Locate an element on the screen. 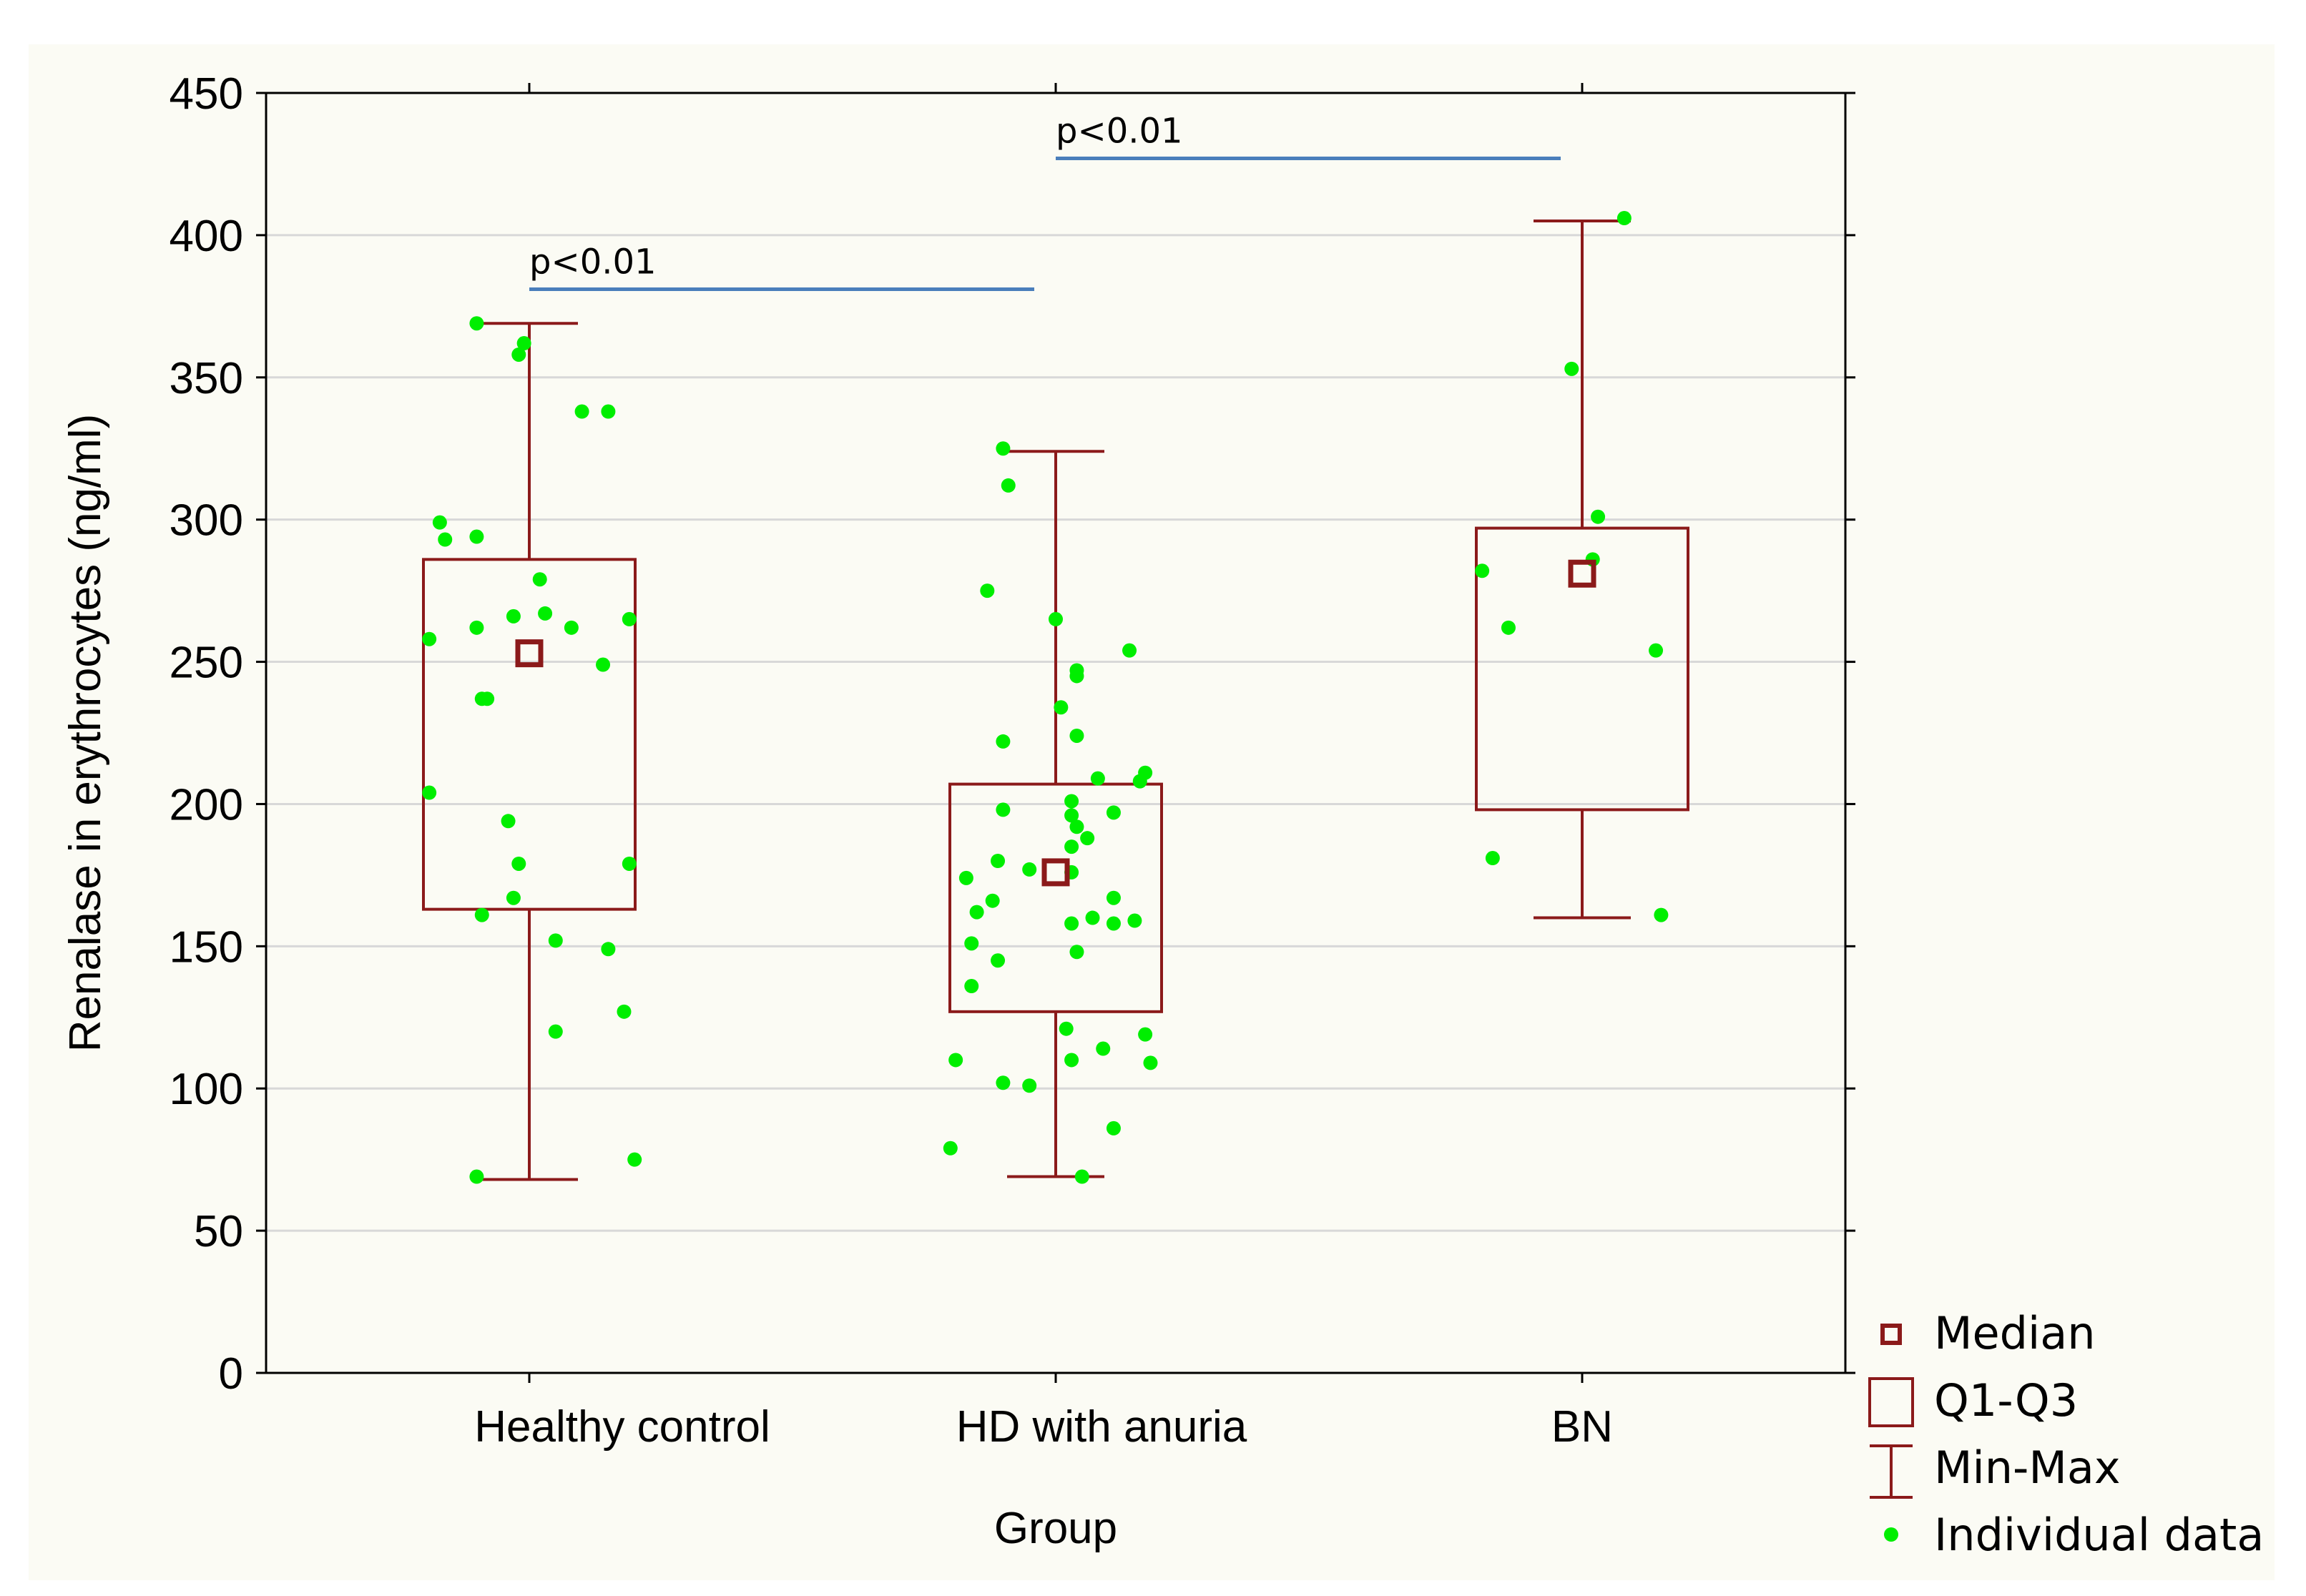  y-tick-label: 100 is located at coordinates (206, 1090).